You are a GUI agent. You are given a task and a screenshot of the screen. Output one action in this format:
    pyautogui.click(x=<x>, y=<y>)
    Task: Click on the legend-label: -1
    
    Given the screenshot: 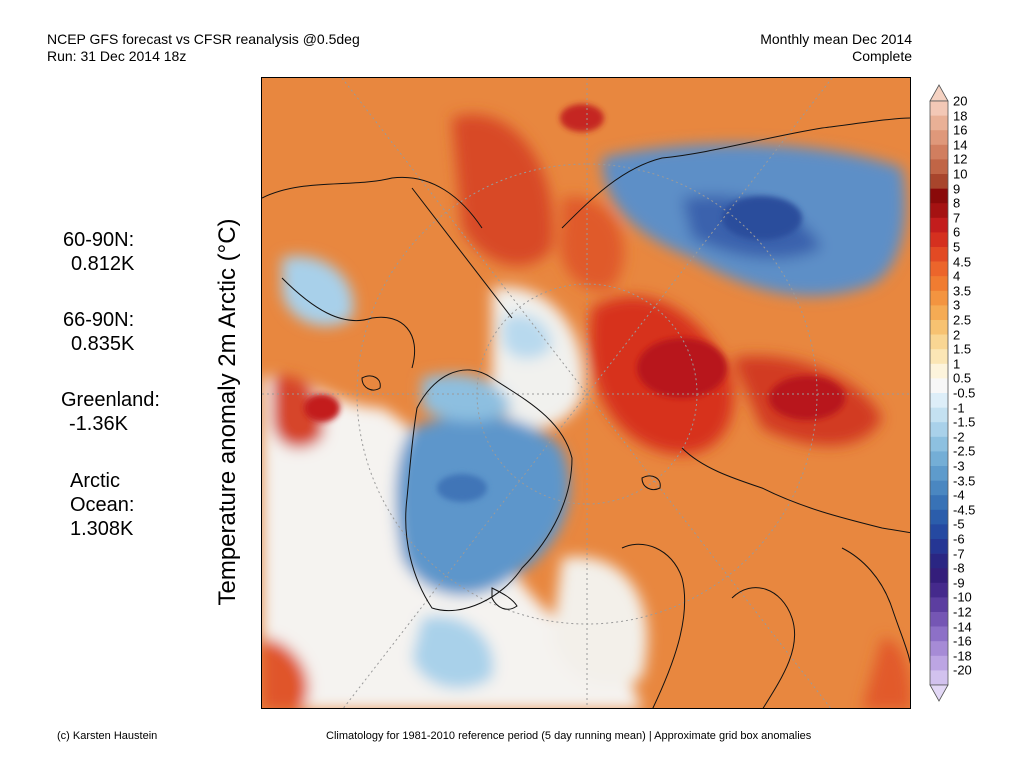 What is the action you would take?
    pyautogui.click(x=959, y=408)
    